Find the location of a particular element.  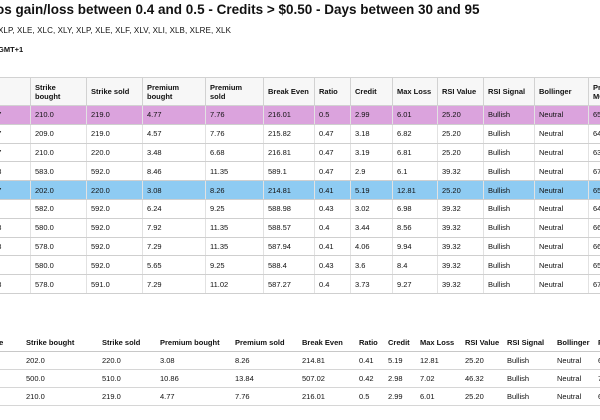

table-cell: 2.99 is located at coordinates (371, 115).